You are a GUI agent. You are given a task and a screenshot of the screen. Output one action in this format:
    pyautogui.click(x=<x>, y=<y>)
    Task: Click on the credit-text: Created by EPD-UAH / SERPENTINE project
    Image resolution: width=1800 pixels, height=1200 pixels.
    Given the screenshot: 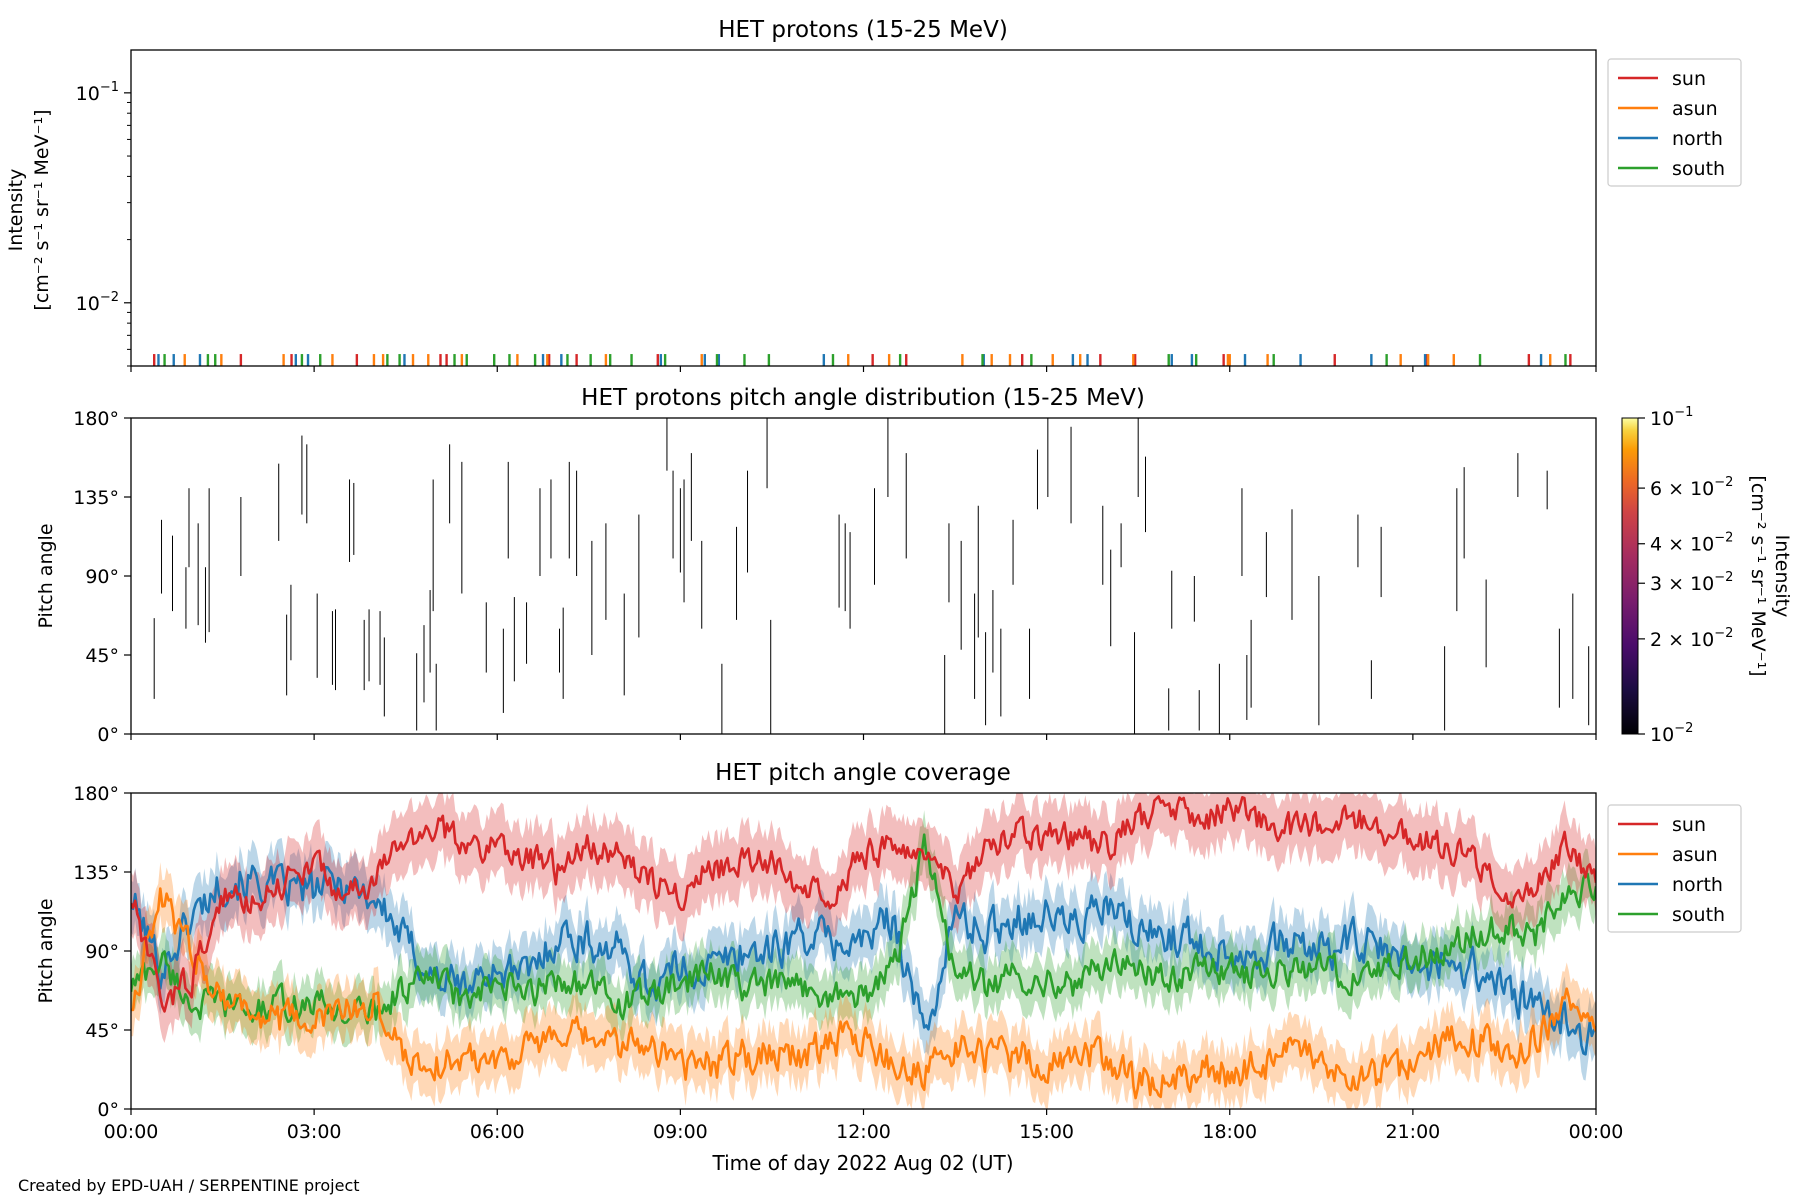 What is the action you would take?
    pyautogui.click(x=189, y=1185)
    